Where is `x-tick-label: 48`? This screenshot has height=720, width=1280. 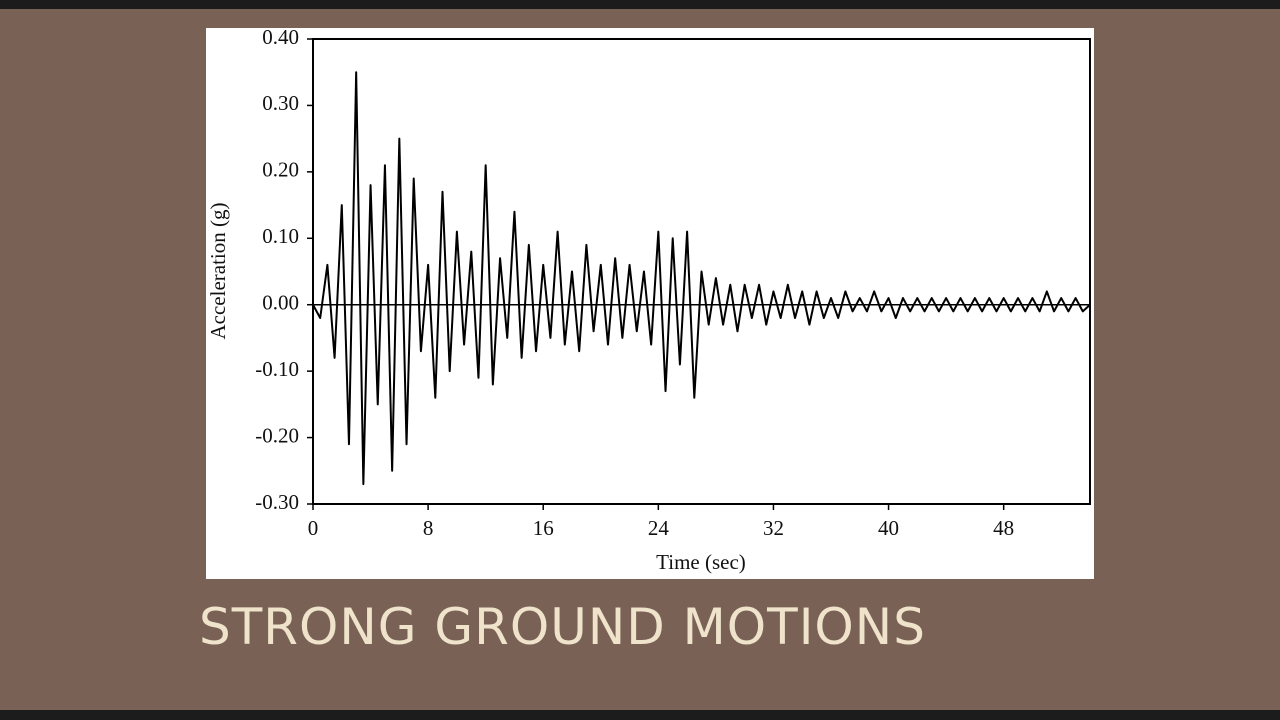
x-tick-label: 48 is located at coordinates (1003, 528).